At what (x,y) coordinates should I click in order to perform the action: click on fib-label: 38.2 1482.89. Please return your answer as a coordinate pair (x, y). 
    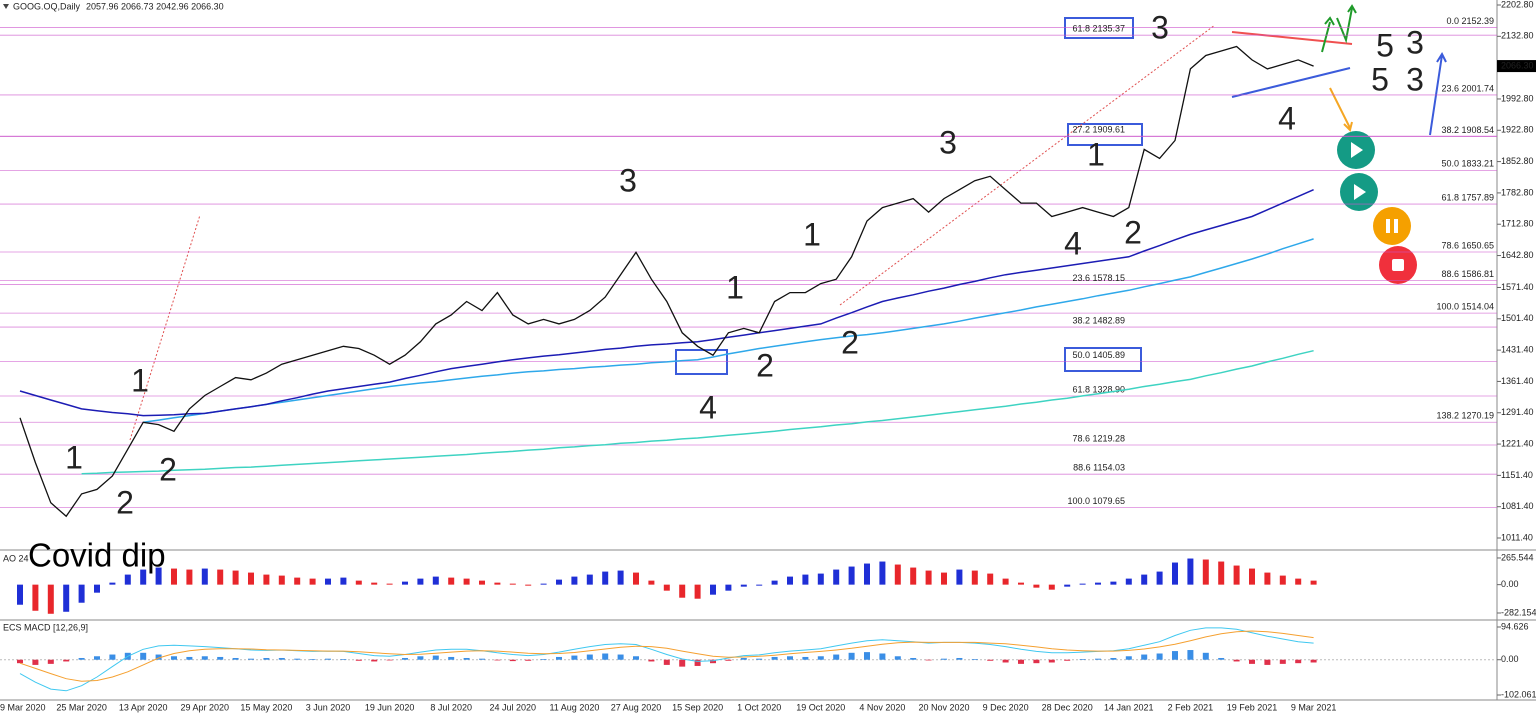
    Looking at the image, I should click on (1098, 320).